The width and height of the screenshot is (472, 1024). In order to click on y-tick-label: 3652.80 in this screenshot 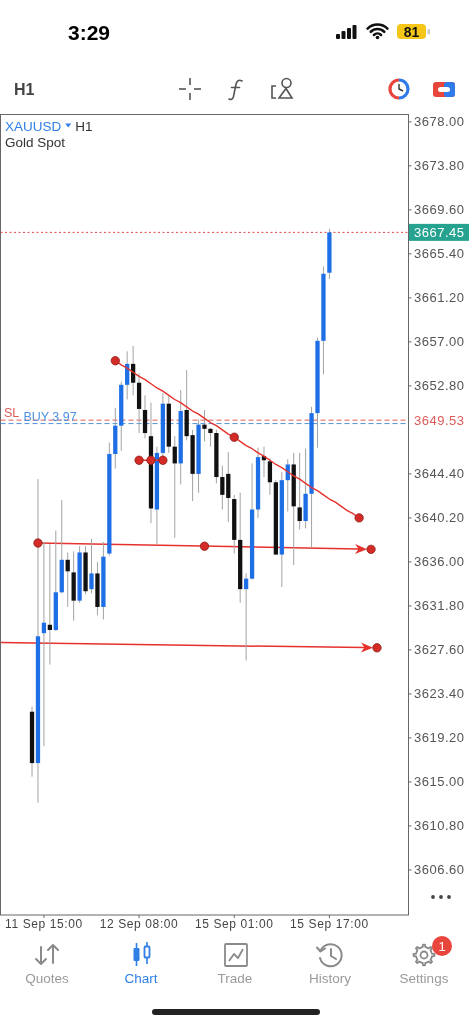, I will do `click(439, 386)`.